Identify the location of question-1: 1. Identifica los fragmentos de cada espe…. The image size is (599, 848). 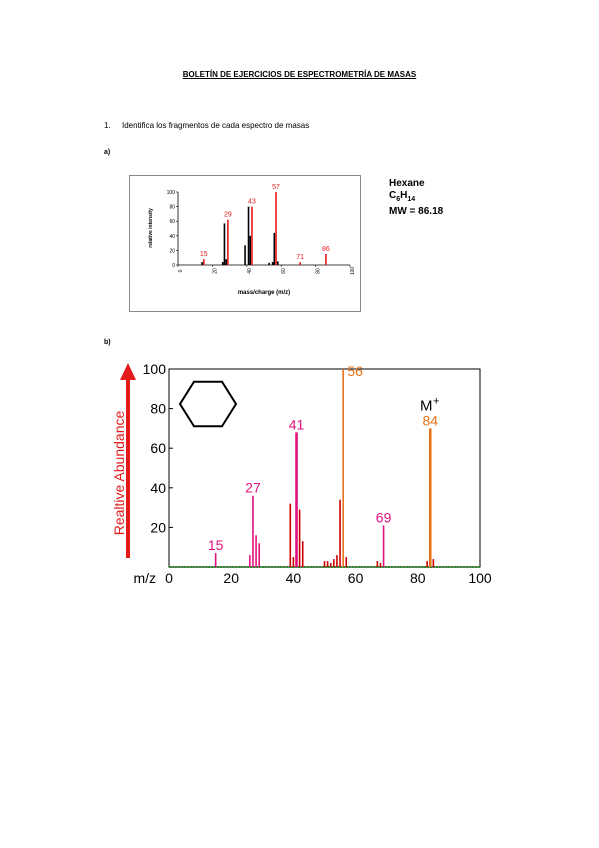
(206, 125).